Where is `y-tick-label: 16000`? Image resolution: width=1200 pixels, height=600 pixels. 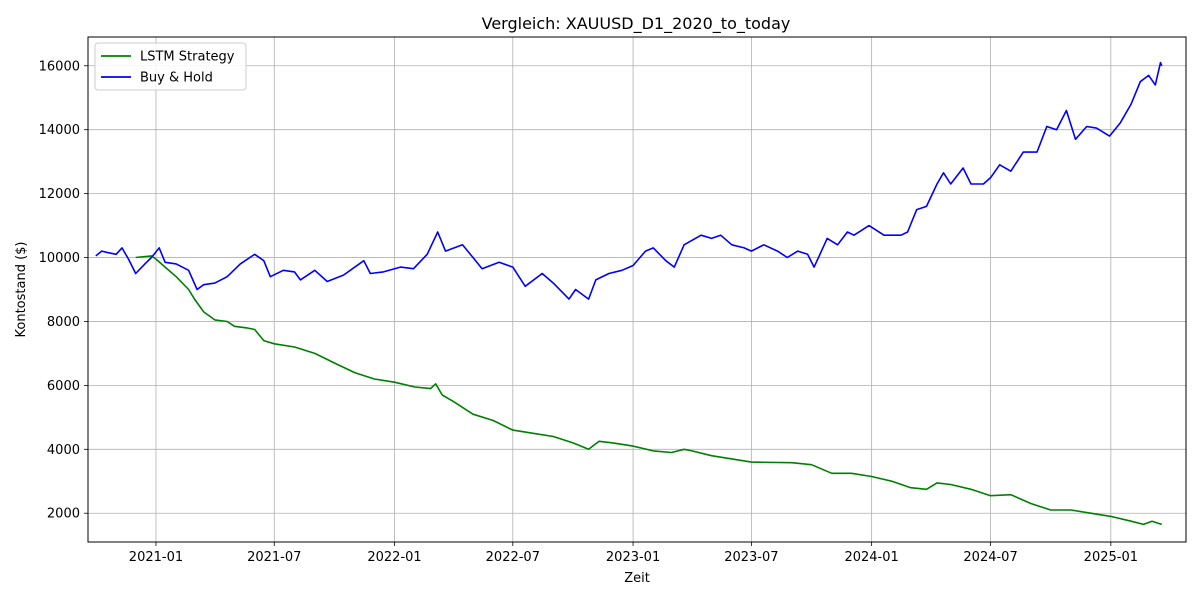
y-tick-label: 16000 is located at coordinates (59, 66).